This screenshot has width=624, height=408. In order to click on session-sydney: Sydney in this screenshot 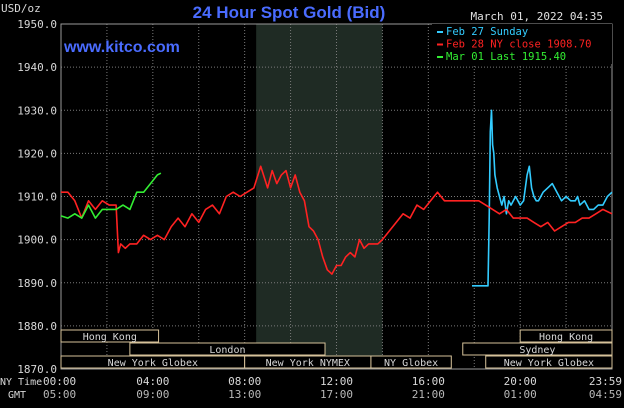, I will do `click(537, 349)`.